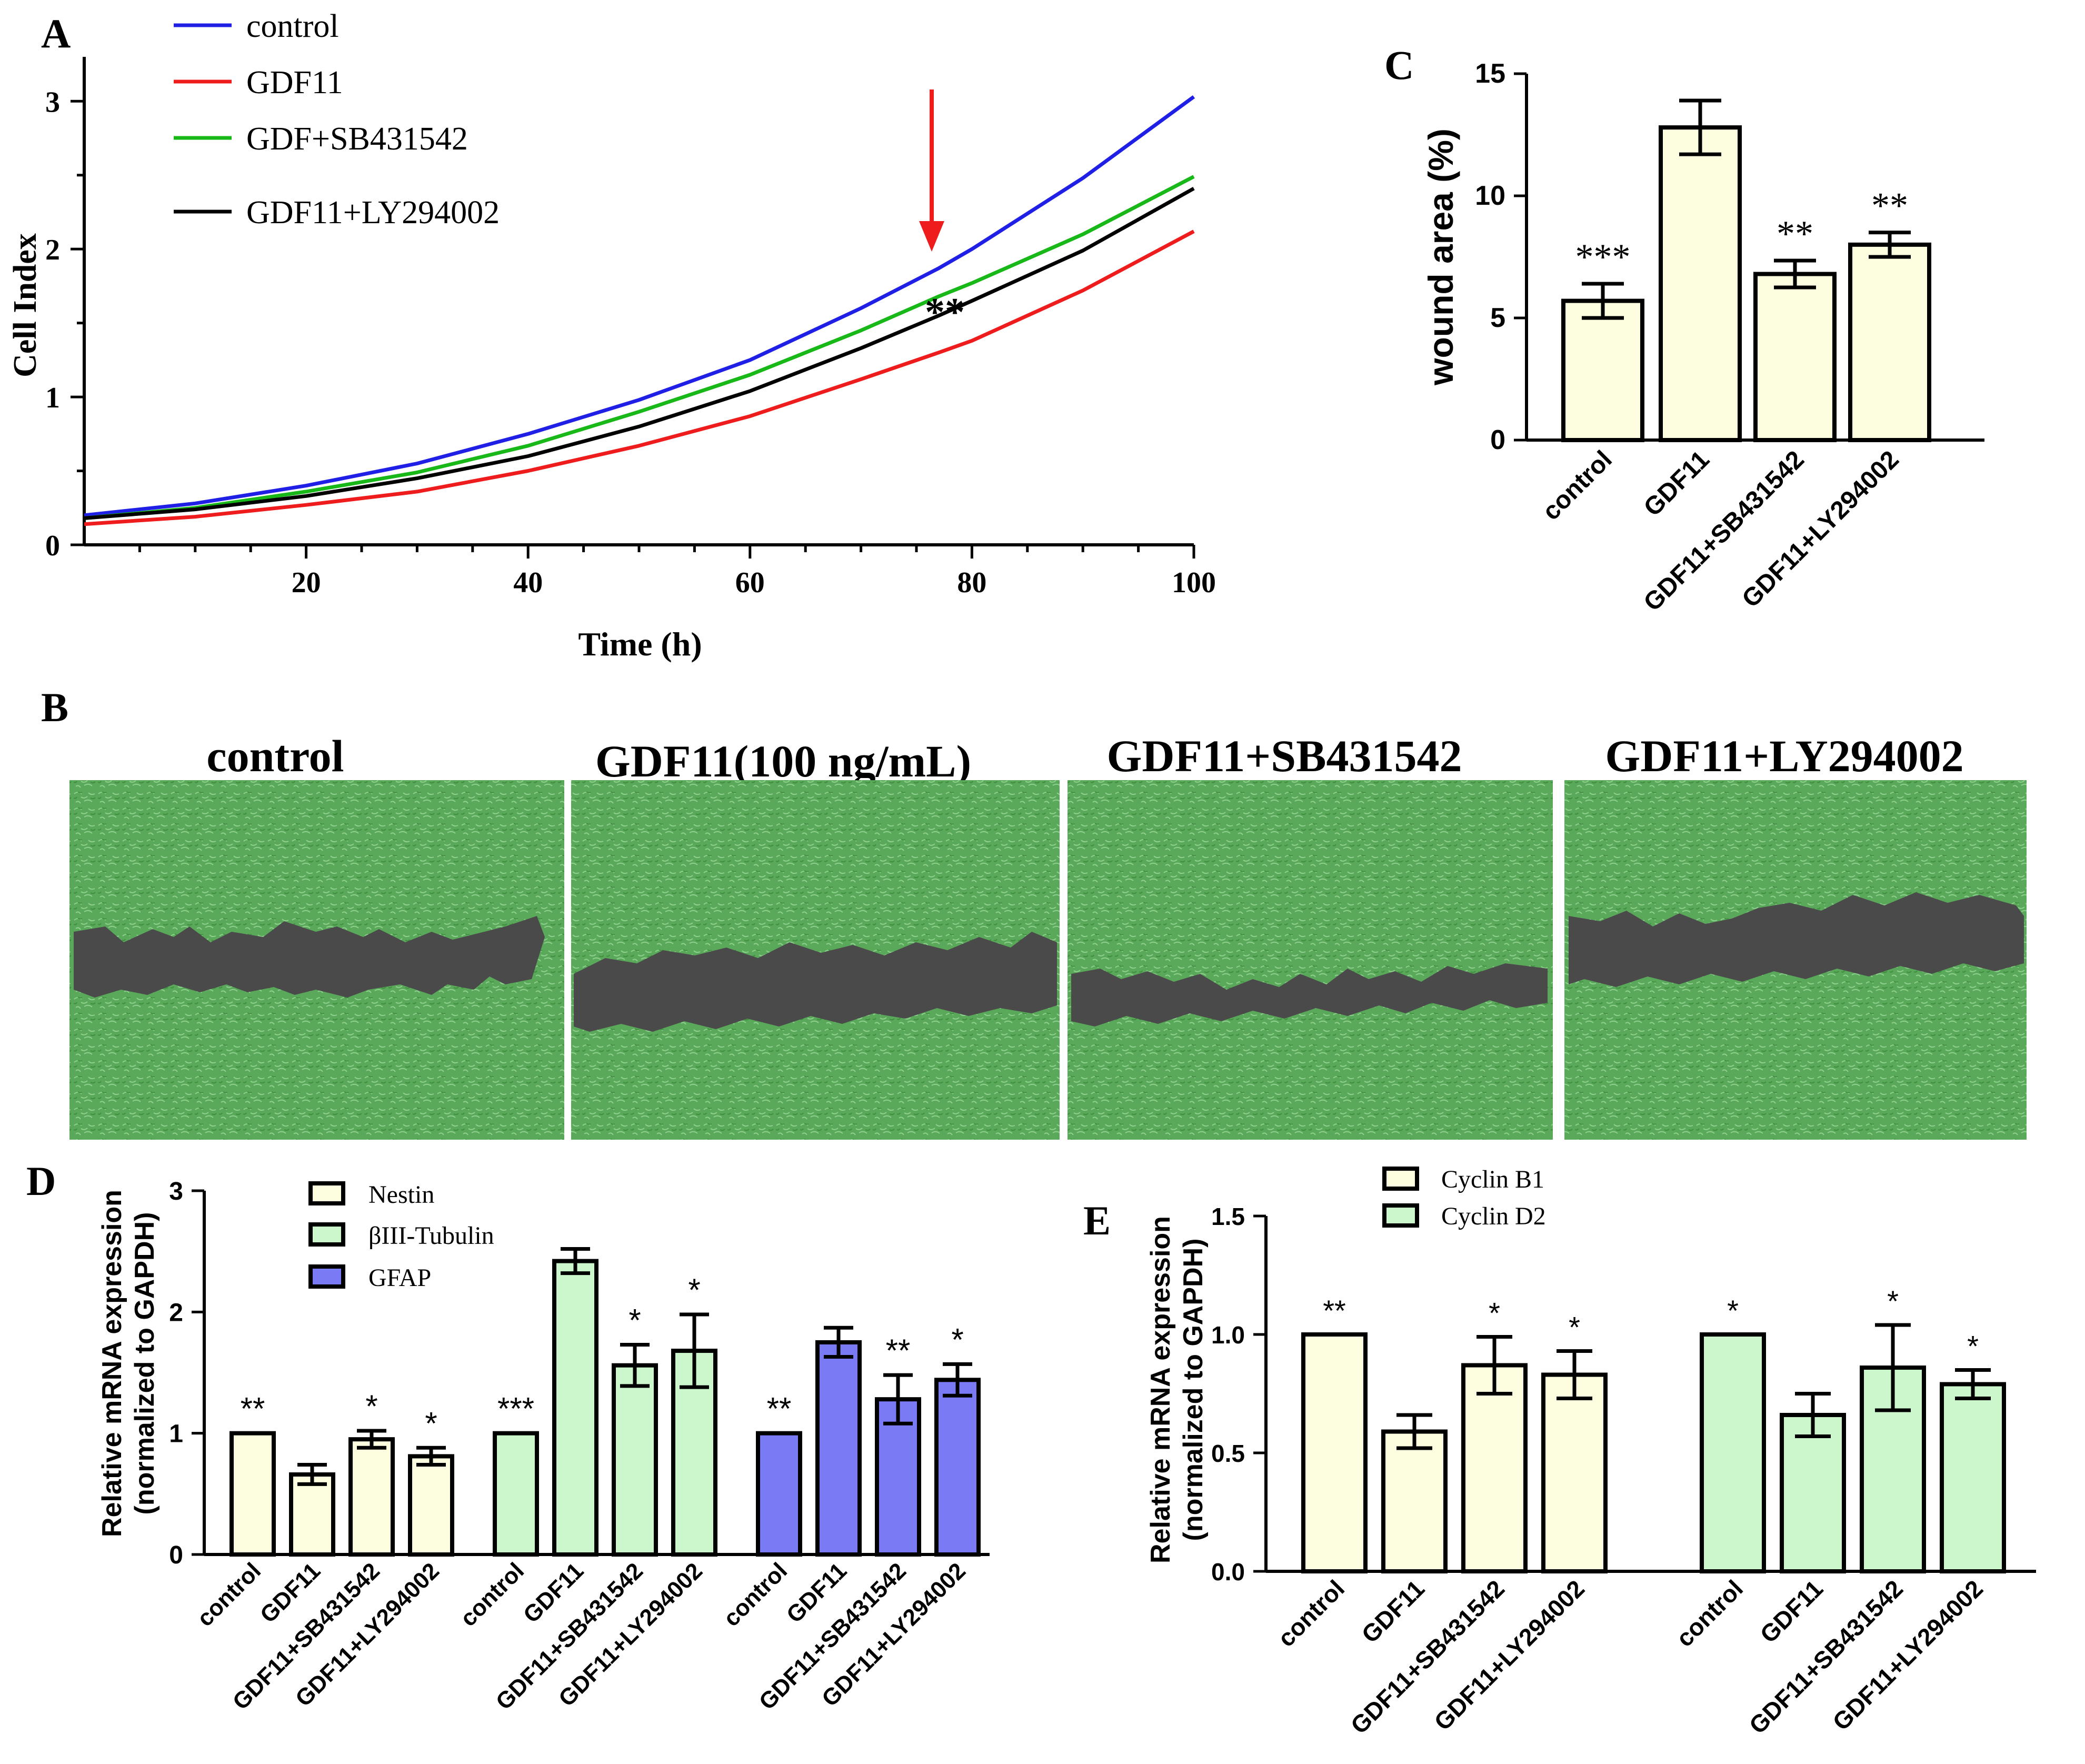  What do you see at coordinates (253, 1494) in the screenshot?
I see `d-bar-nestin-control` at bounding box center [253, 1494].